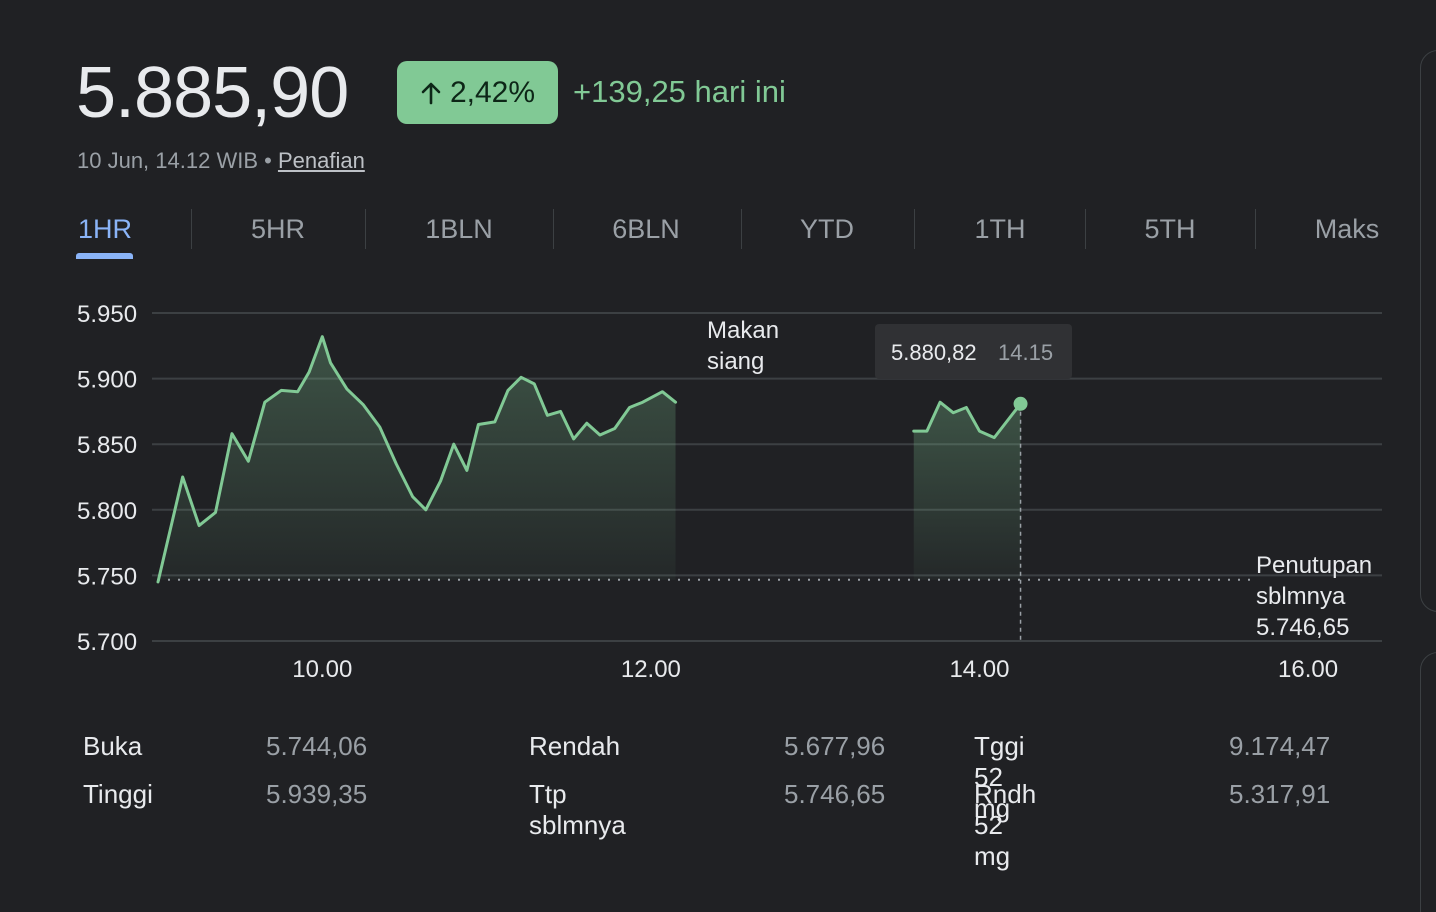 This screenshot has width=1436, height=912. I want to click on tab-maks: Maks, so click(1347, 228).